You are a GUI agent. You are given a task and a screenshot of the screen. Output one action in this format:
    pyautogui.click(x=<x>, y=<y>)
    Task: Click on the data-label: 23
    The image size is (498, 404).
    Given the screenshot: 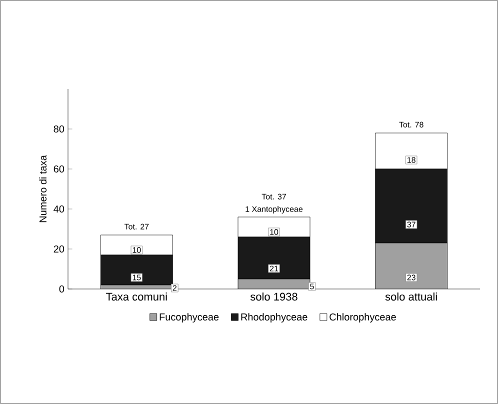 What is the action you would take?
    pyautogui.click(x=411, y=277)
    